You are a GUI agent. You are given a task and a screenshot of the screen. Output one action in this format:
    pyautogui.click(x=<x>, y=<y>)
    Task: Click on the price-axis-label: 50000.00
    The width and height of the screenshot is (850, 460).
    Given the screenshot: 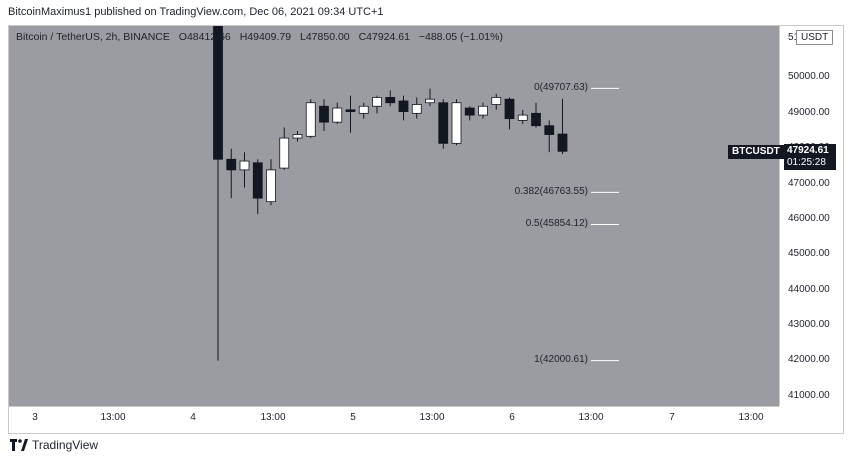 What is the action you would take?
    pyautogui.click(x=809, y=76)
    